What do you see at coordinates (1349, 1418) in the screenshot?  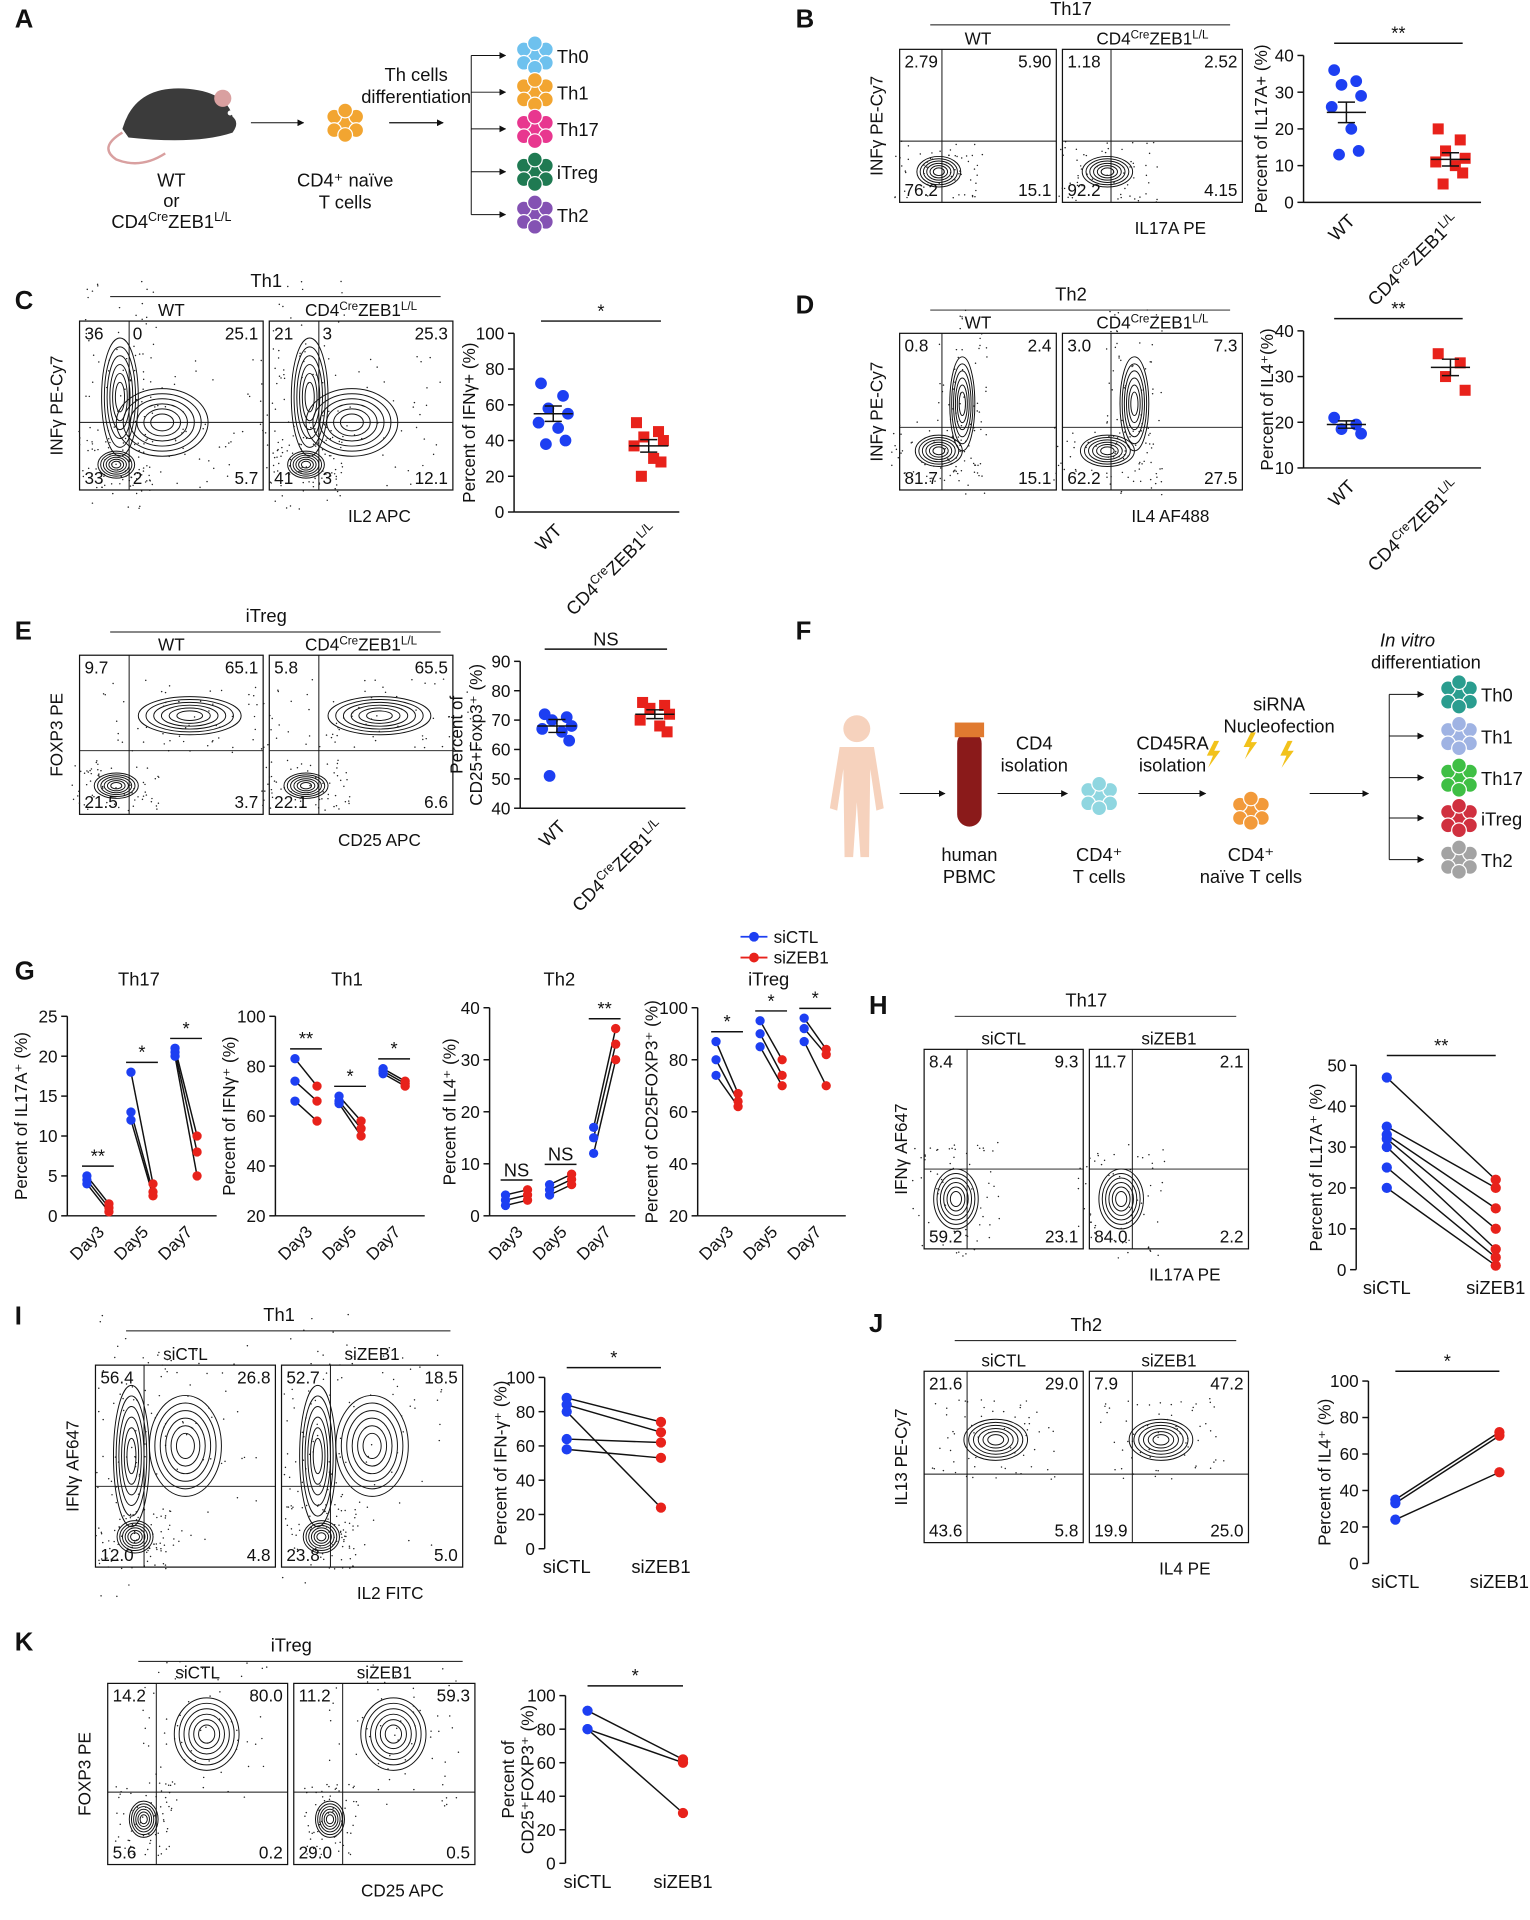 I see `y-tick-label: 80` at bounding box center [1349, 1418].